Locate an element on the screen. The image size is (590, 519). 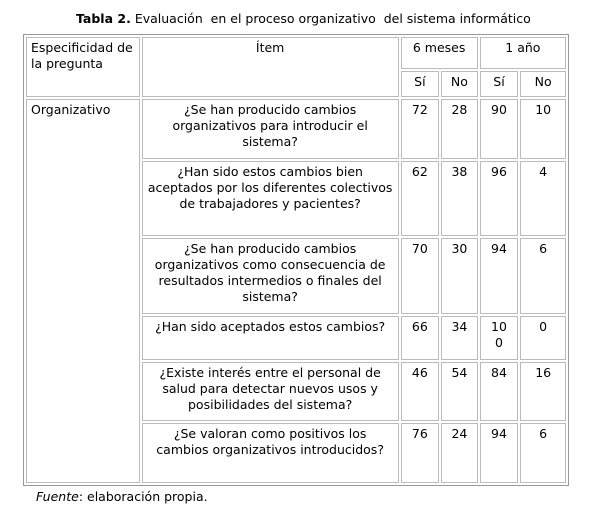
value-cell: 4 is located at coordinates (543, 198).